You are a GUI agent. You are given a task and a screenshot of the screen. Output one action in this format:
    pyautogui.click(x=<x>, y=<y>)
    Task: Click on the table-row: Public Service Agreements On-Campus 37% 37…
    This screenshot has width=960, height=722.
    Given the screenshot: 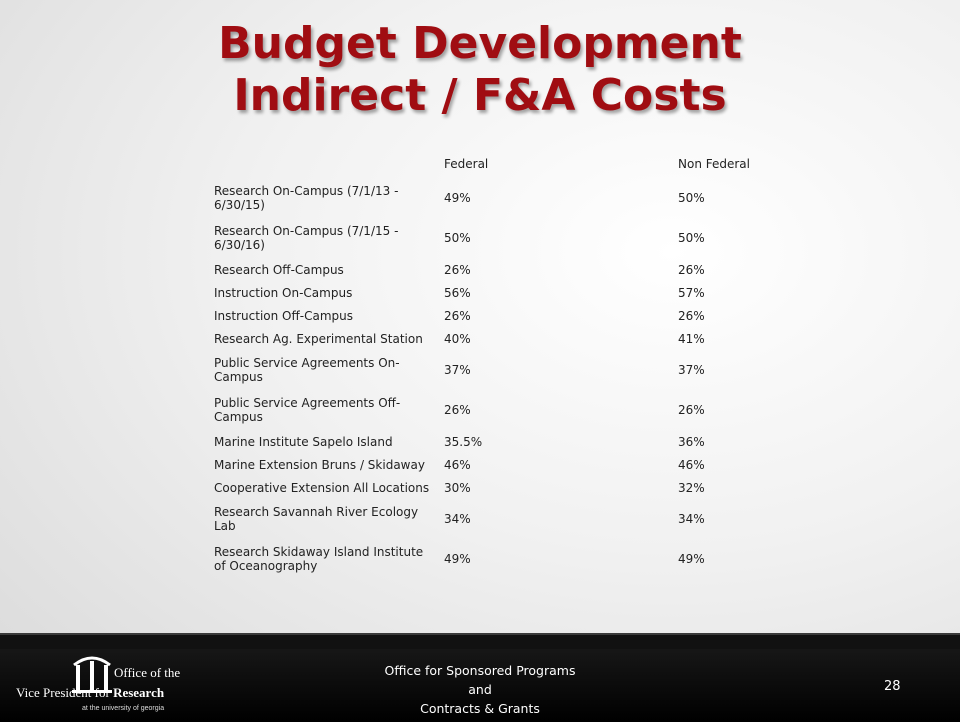 What is the action you would take?
    pyautogui.click(x=490, y=370)
    